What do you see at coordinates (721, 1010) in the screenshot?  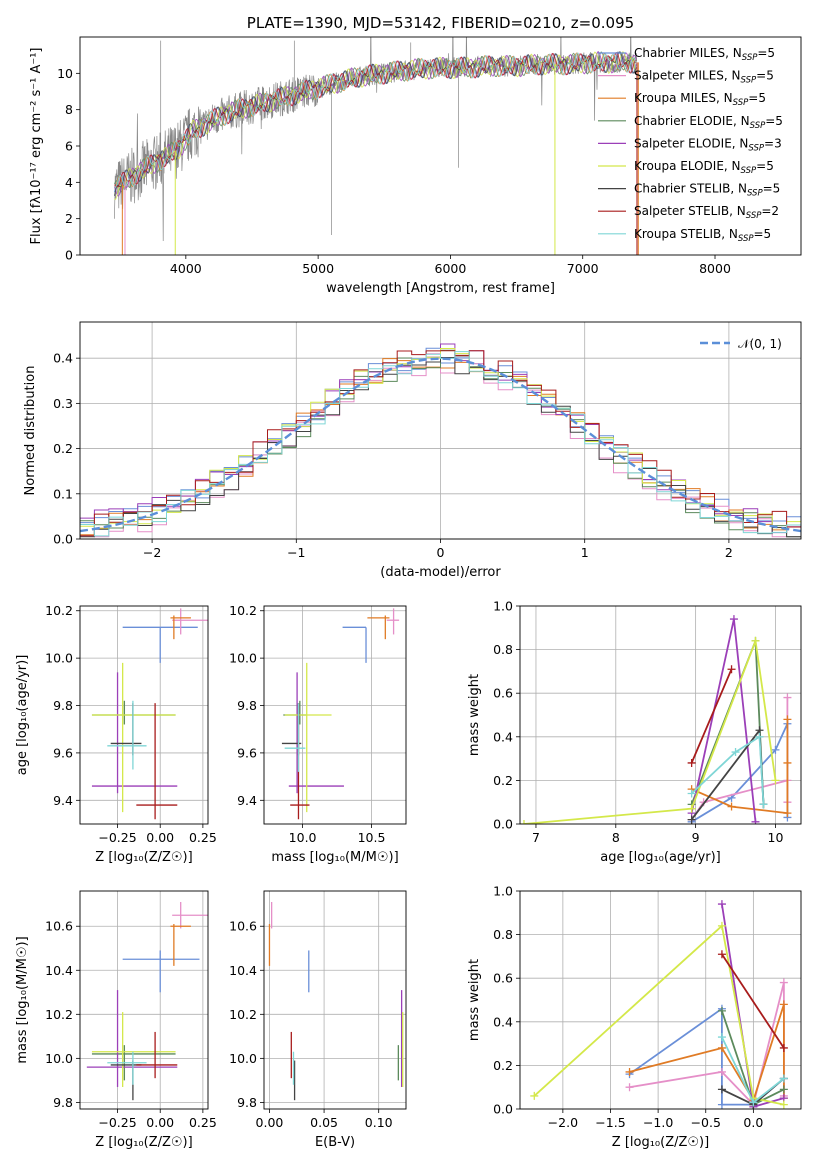 I see `chabrier_elodie-weight-marker` at bounding box center [721, 1010].